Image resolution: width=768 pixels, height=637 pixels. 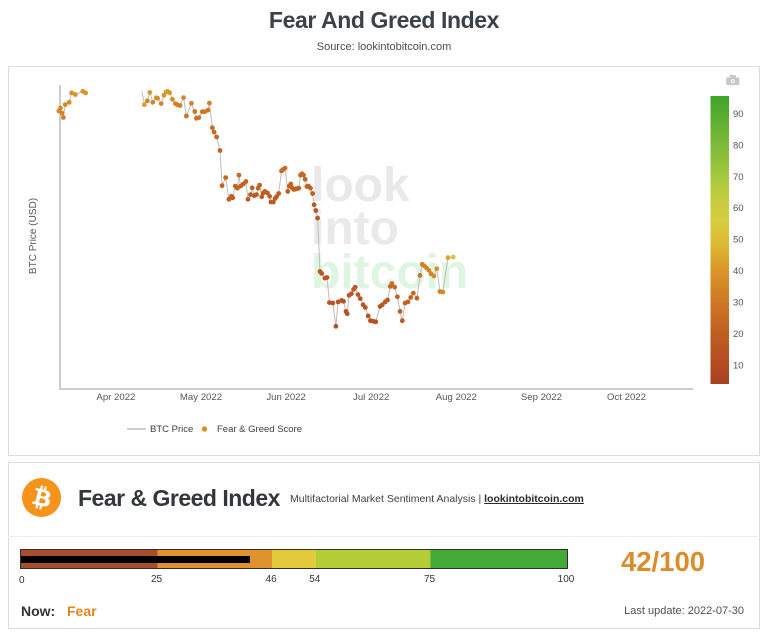 I want to click on svg-text: Sep 2022, so click(x=541, y=397).